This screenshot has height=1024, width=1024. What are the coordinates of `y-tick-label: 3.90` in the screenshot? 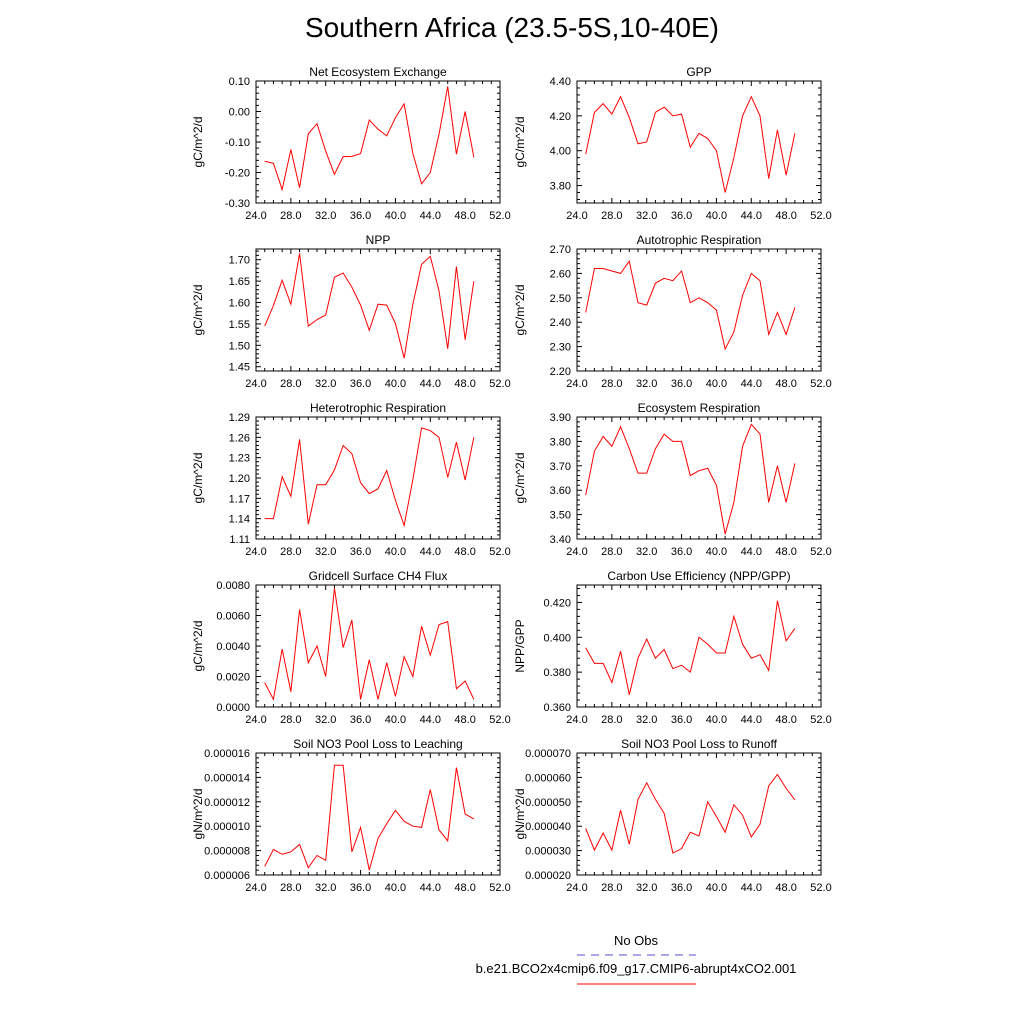 It's located at (560, 418).